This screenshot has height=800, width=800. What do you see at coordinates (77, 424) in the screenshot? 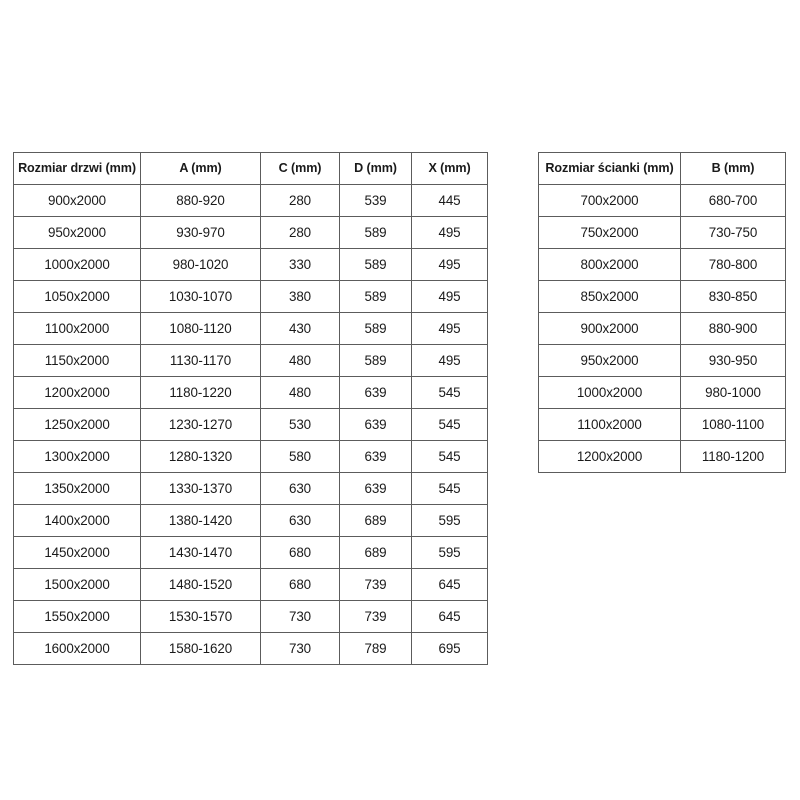
I see `cell-door-size: 1250x2000` at bounding box center [77, 424].